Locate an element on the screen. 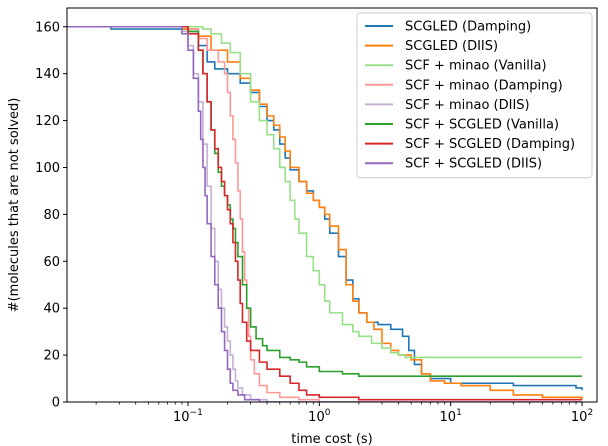 The image size is (608, 446). legend-label: SCGLED (DIIS) is located at coordinates (451, 46).